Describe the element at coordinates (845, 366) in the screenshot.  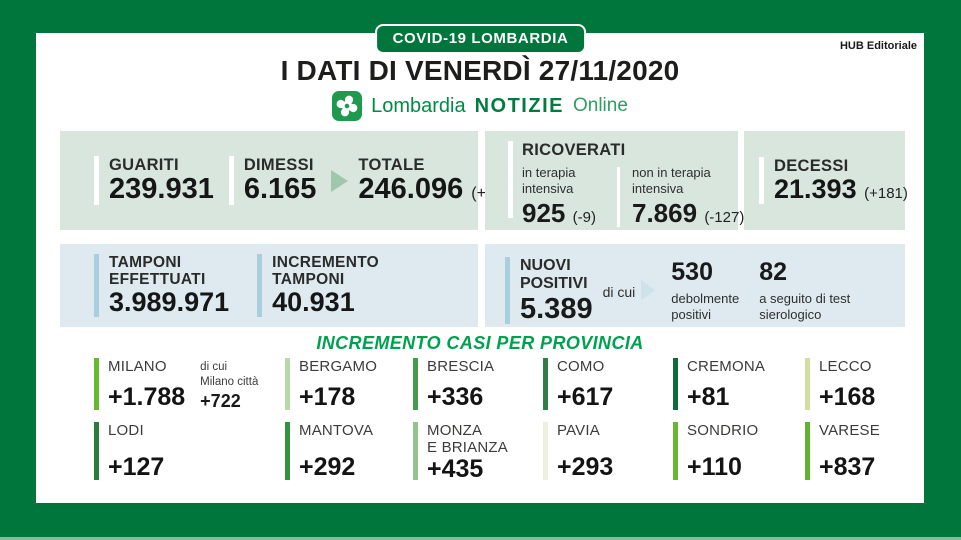
I see `province-name: LECCO` at that location.